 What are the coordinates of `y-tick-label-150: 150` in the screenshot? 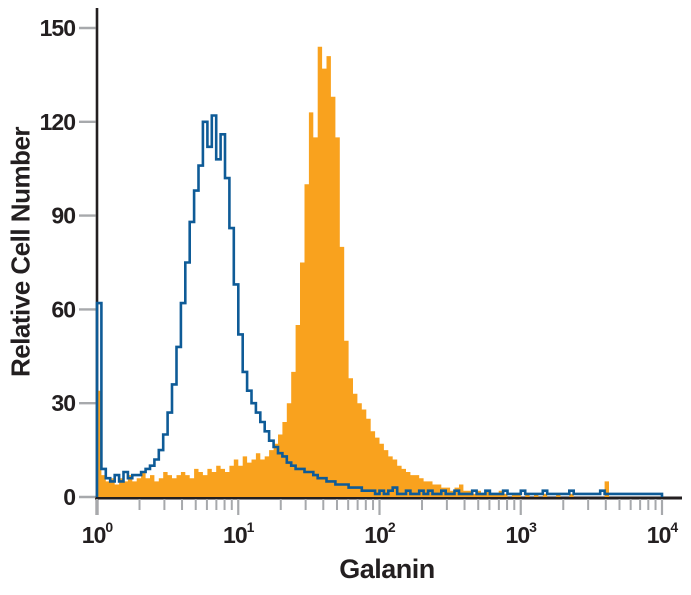 It's located at (58, 28).